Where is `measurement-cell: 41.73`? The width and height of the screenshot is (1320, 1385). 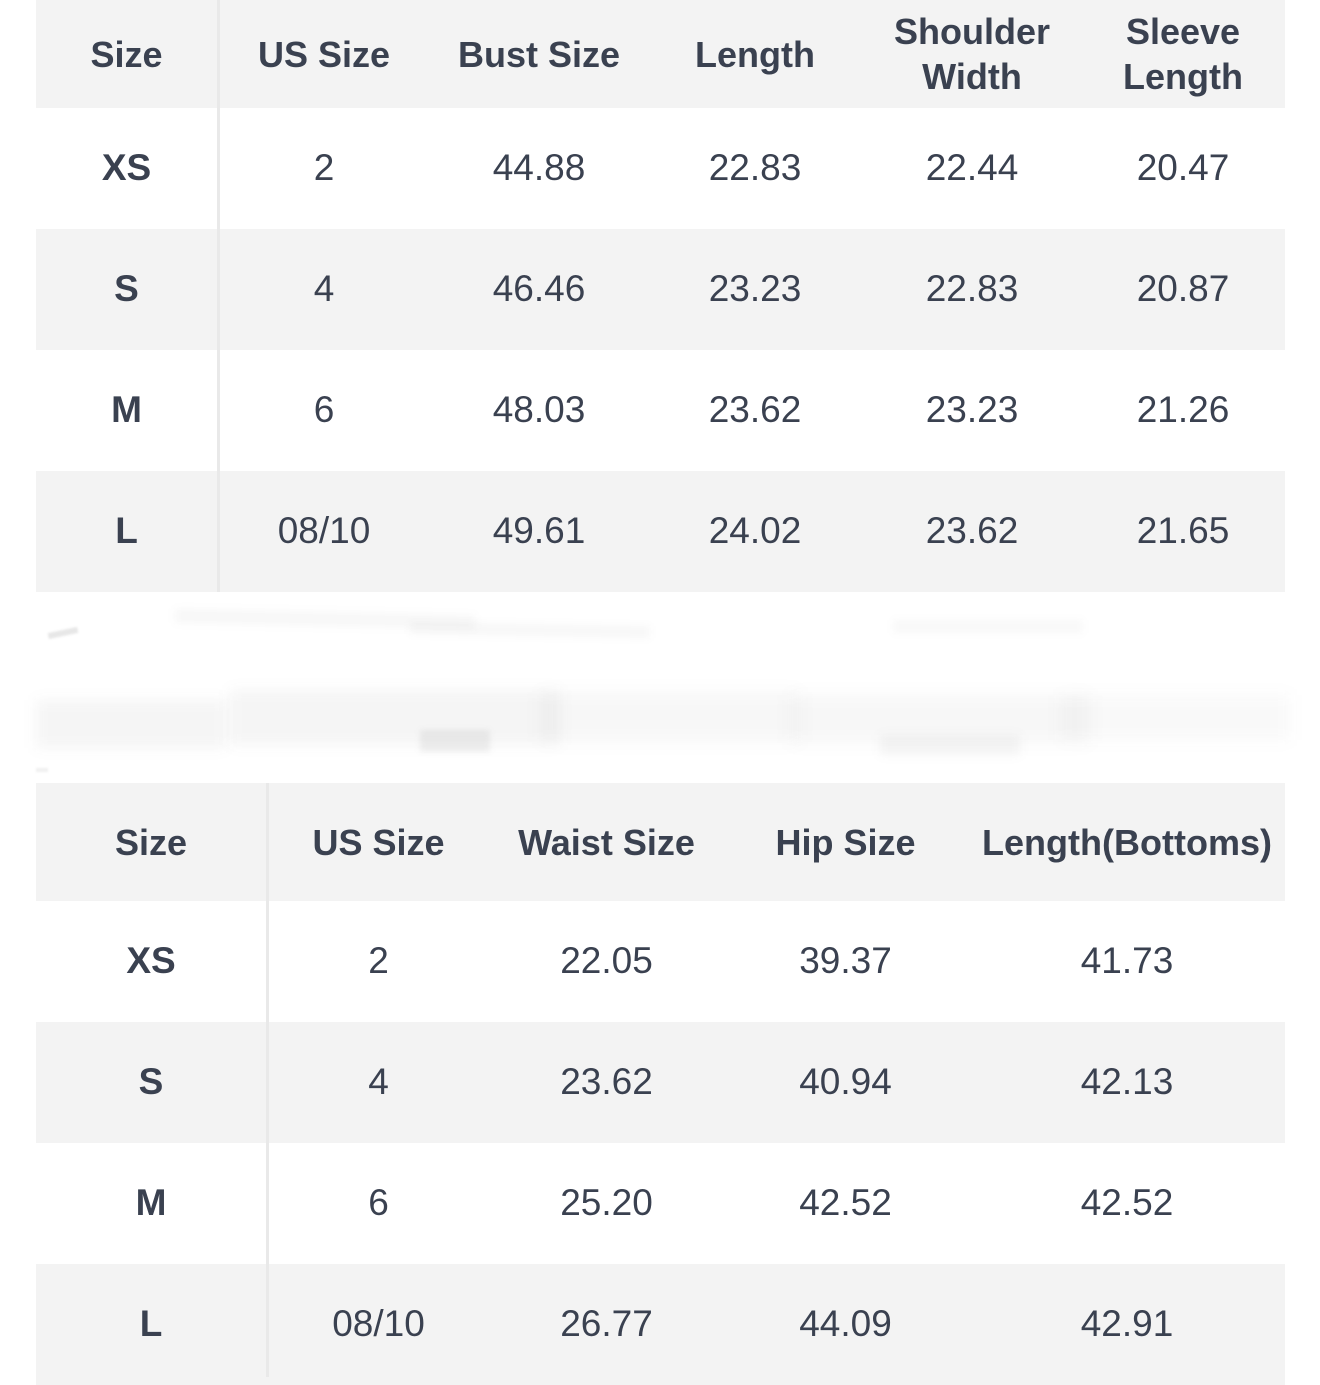 measurement-cell: 41.73 is located at coordinates (1127, 961).